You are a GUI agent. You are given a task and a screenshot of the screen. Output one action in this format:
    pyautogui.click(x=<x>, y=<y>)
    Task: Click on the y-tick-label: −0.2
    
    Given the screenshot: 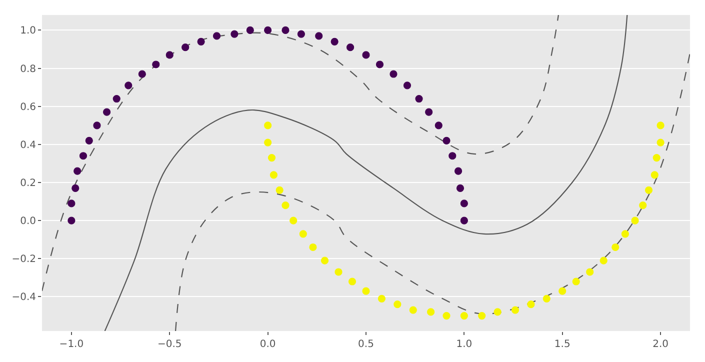 What is the action you would take?
    pyautogui.click(x=24, y=260)
    